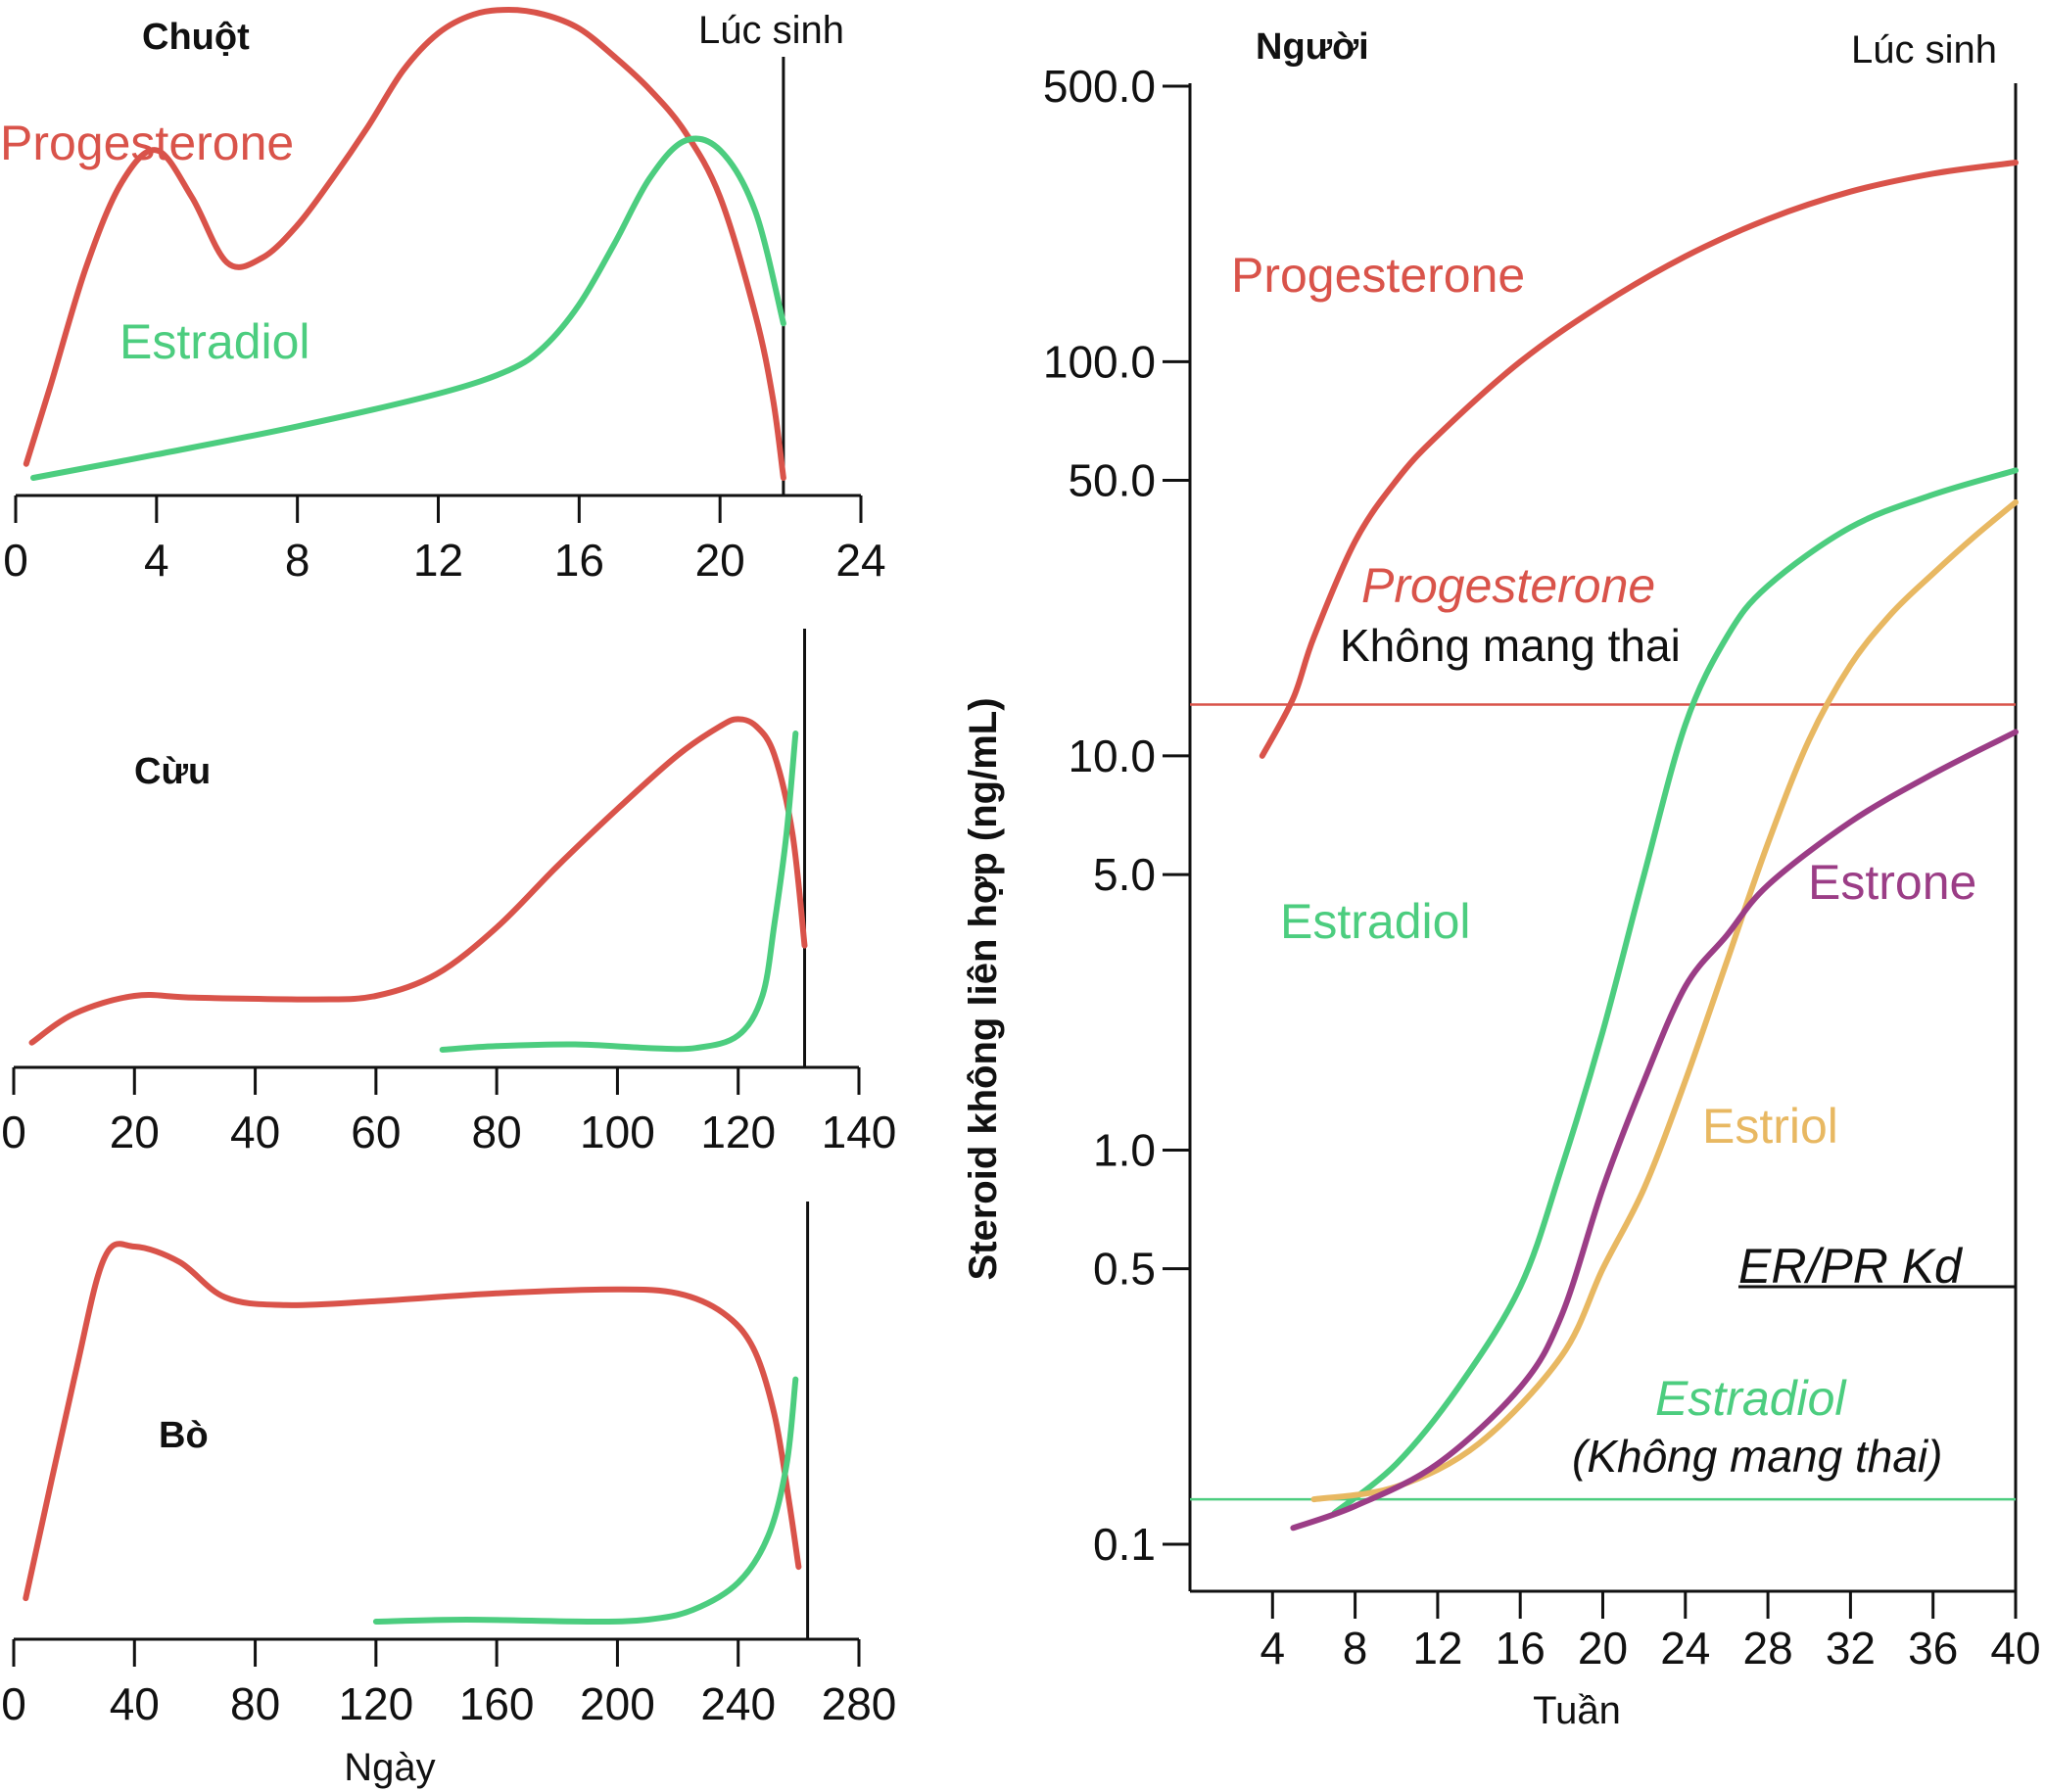  What do you see at coordinates (184, 1436) in the screenshot?
I see `panel-title-cow: Bò` at bounding box center [184, 1436].